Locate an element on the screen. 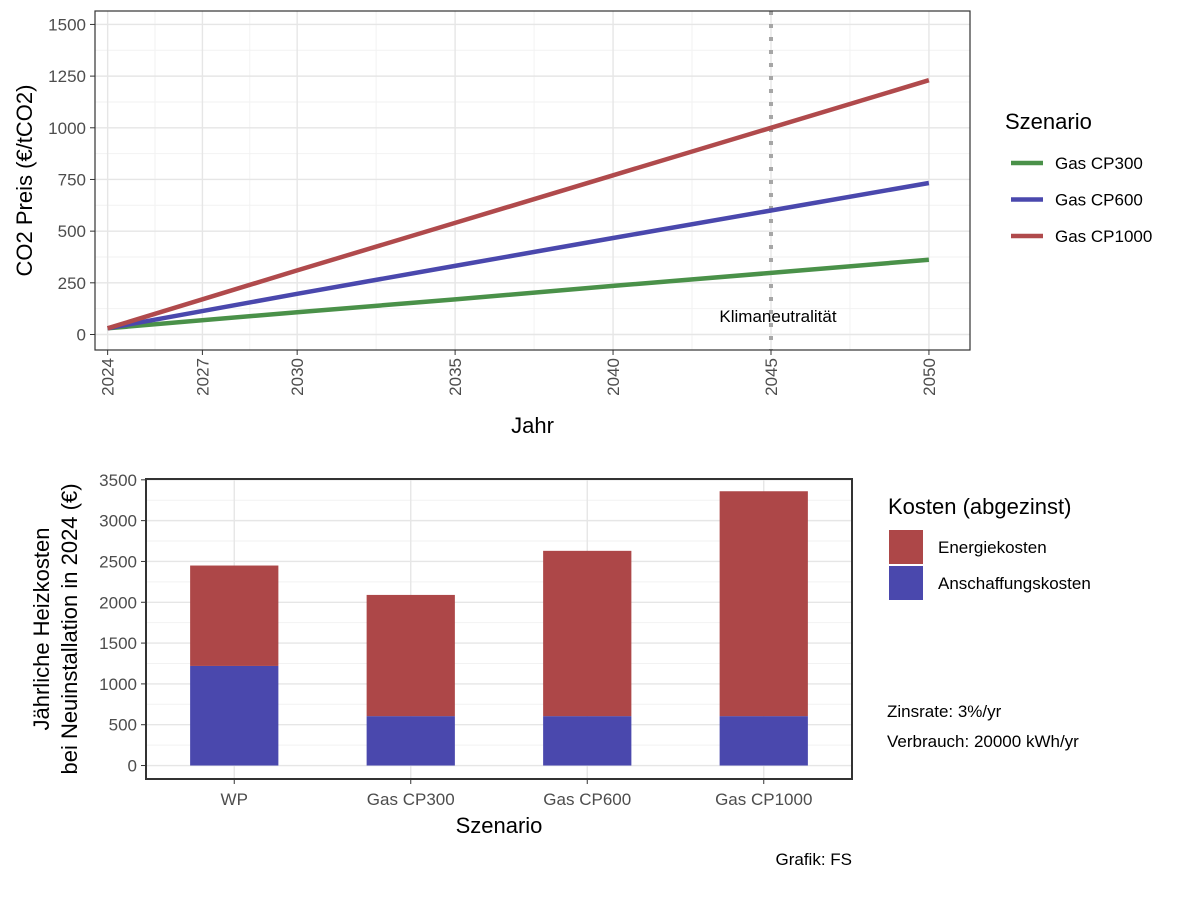 The image size is (1200, 900). climate-neutrality-label: Klimaneutralität is located at coordinates (777, 316).